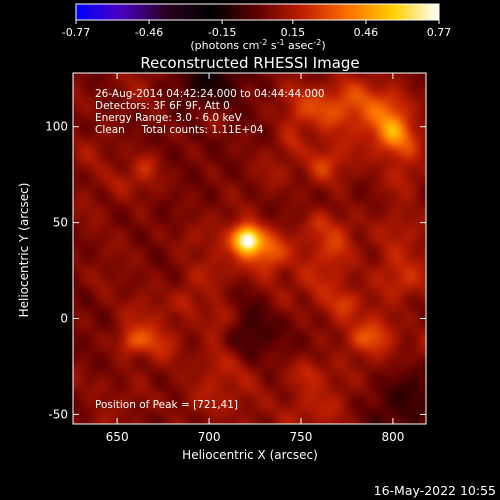 The width and height of the screenshot is (500, 500). I want to click on footer-date: 16-May-2022 10:55, so click(435, 490).